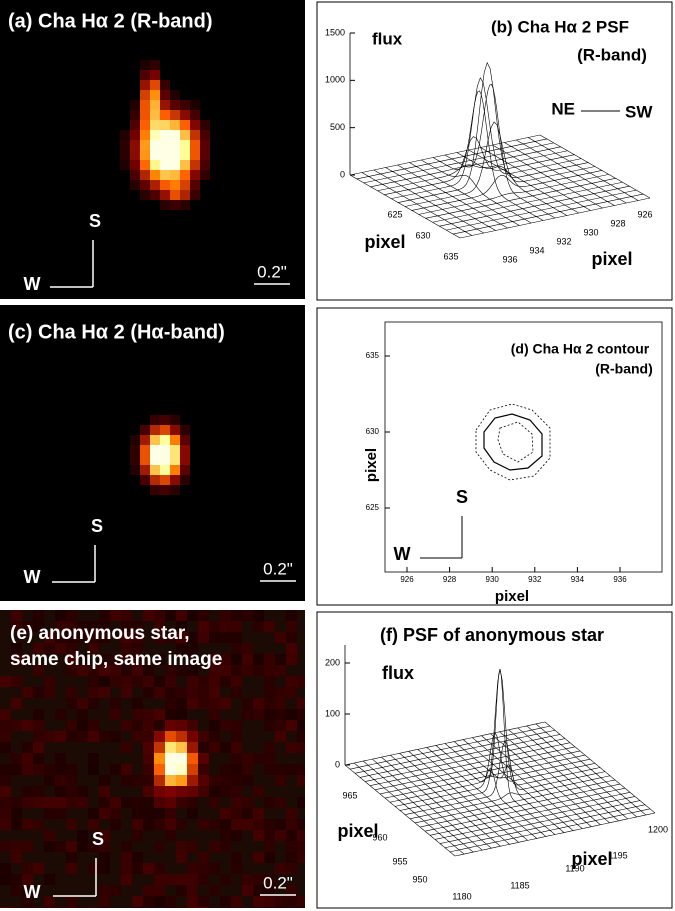 The height and width of the screenshot is (911, 675). I want to click on label: 1185, so click(519, 885).